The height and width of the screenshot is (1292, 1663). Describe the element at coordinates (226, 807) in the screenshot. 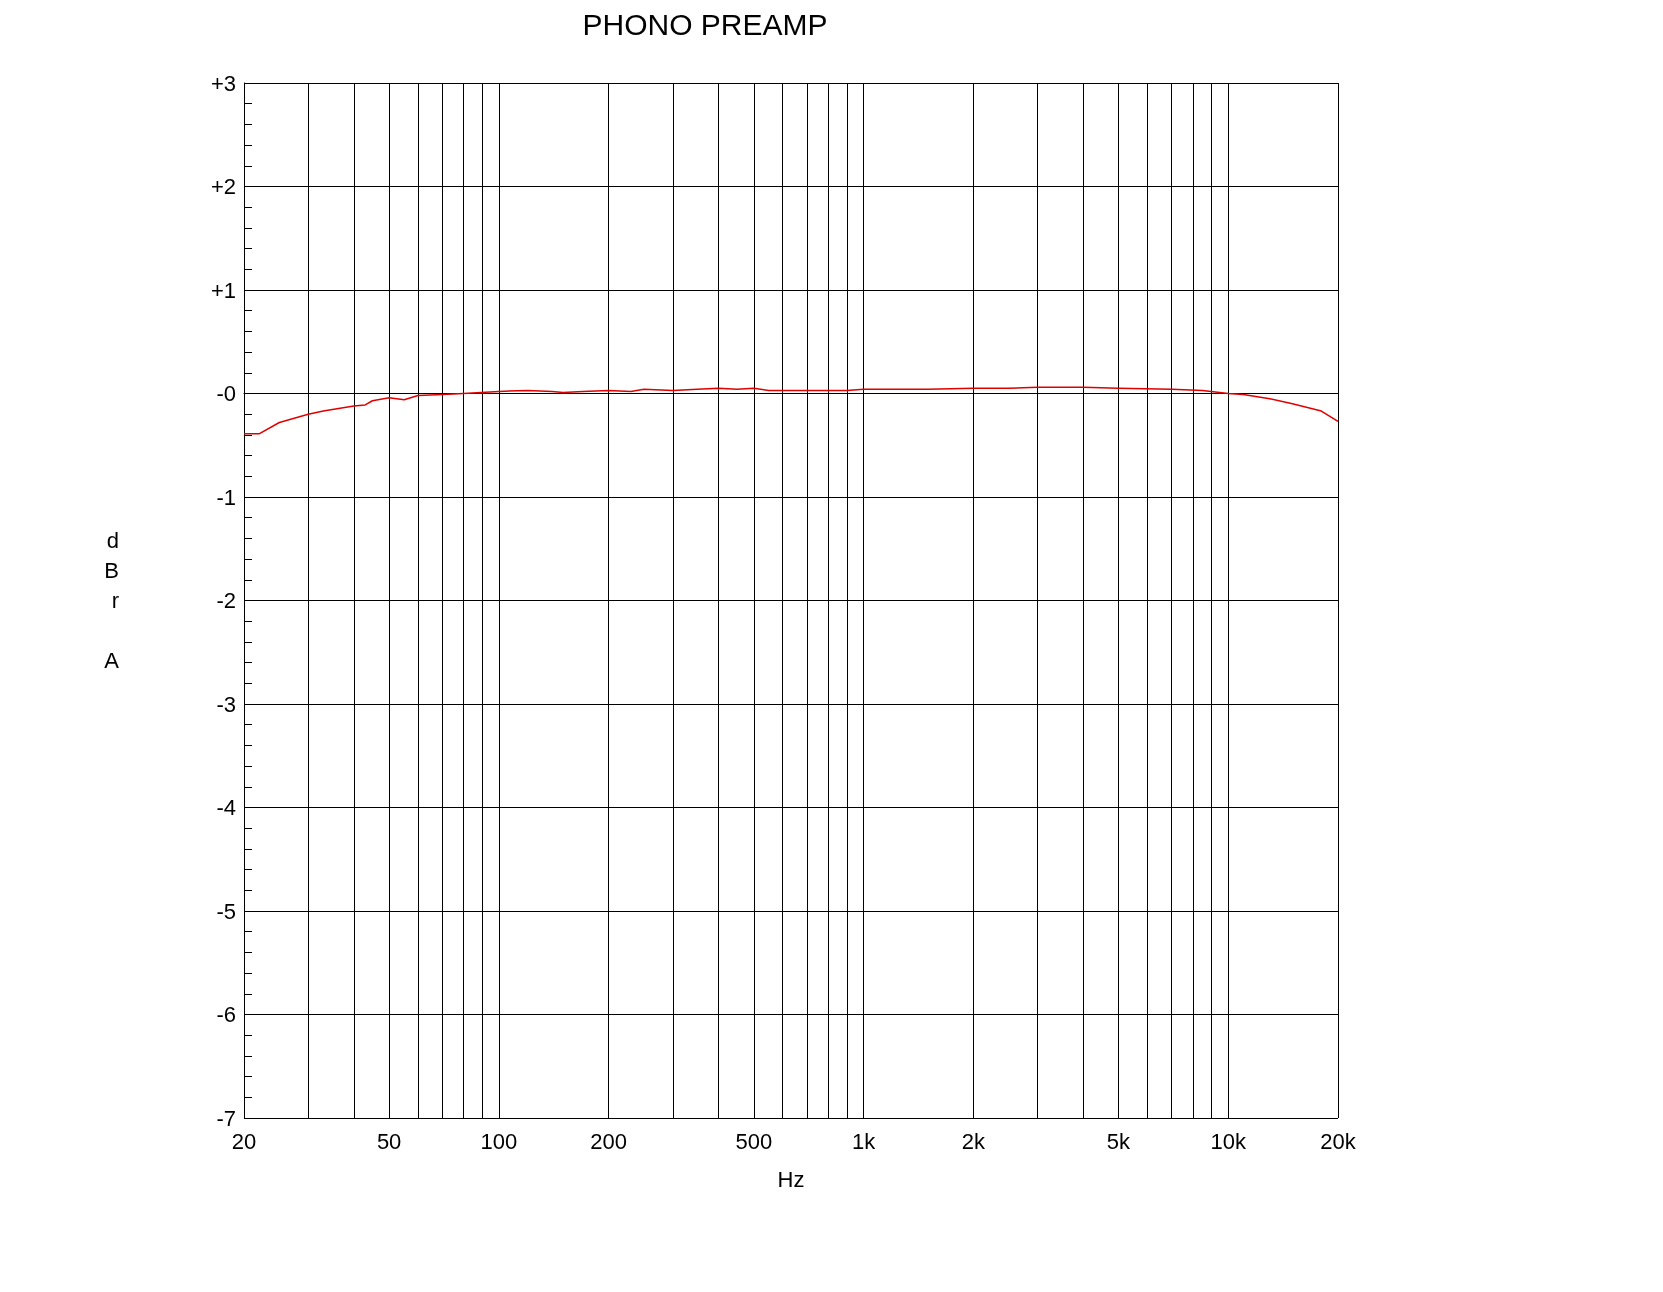

I see `y-tick-label: -4` at that location.